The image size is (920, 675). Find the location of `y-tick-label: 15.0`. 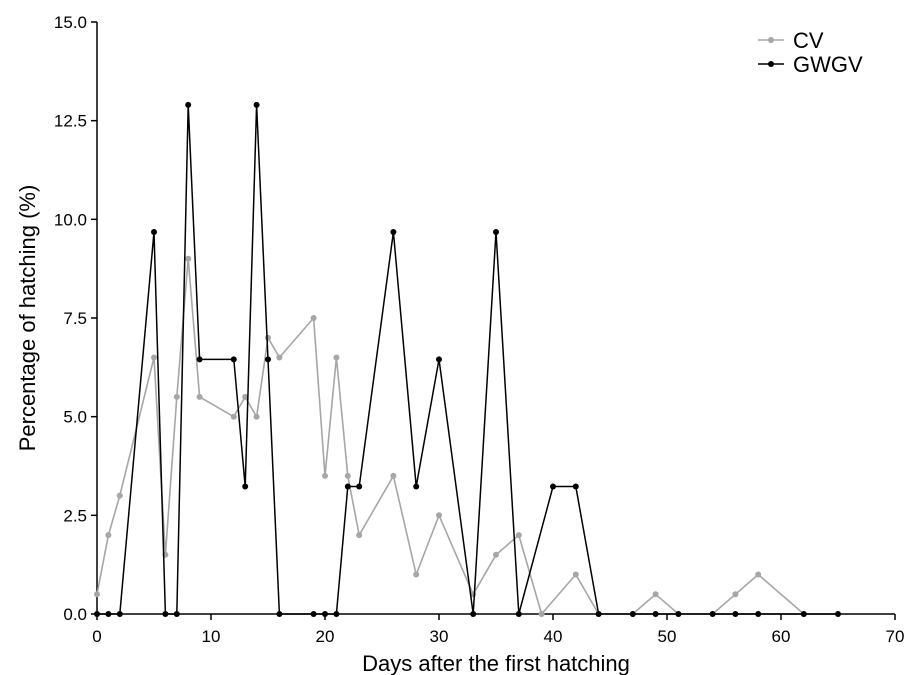

y-tick-label: 15.0 is located at coordinates (70, 22).